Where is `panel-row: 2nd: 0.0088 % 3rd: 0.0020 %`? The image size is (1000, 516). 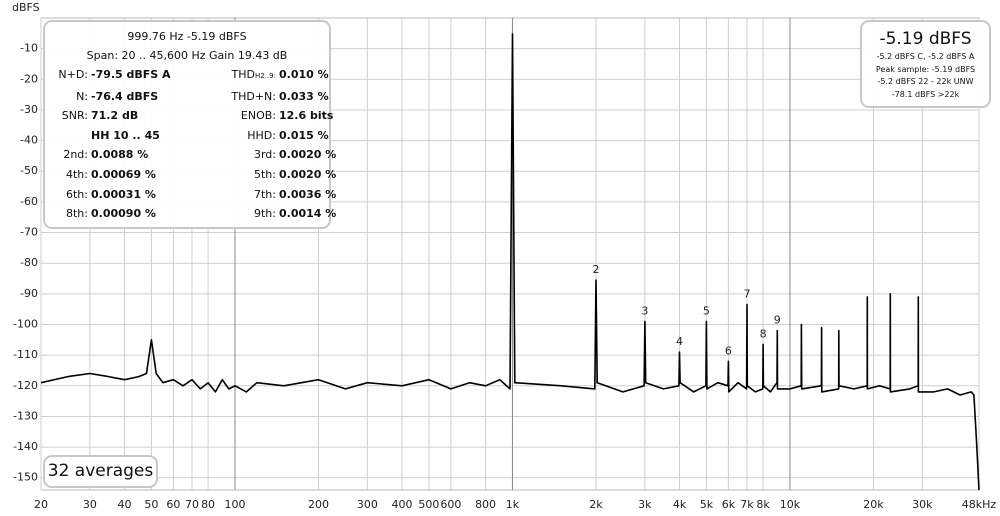
panel-row: 2nd: 0.0088 % 3rd: 0.0020 % is located at coordinates (194, 155).